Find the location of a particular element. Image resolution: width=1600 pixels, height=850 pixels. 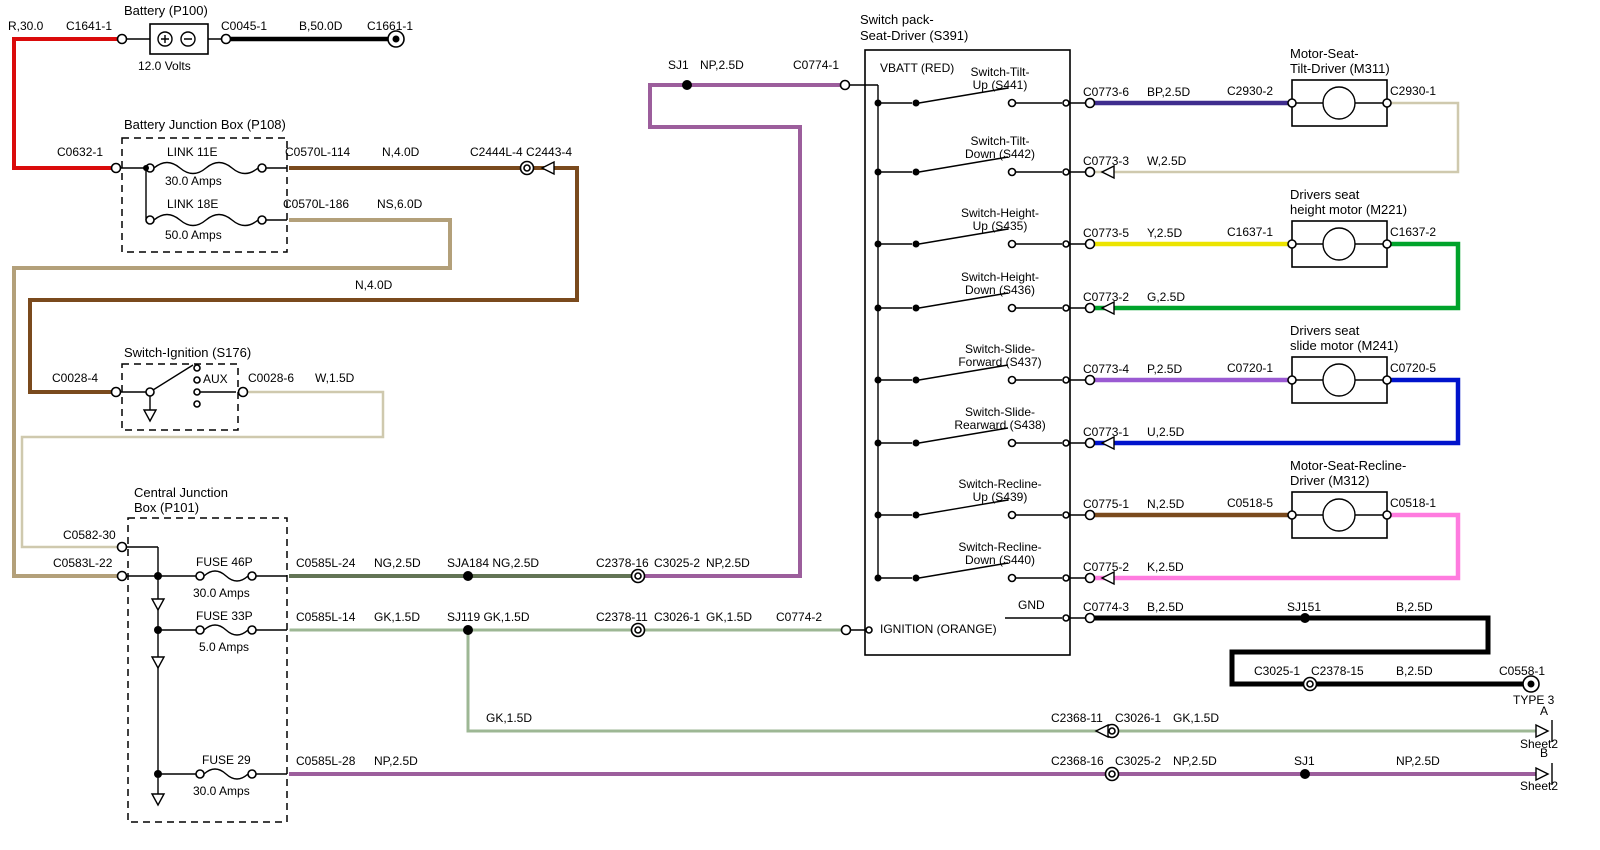

label-c1641-1: C1641-1 is located at coordinates (89, 26).